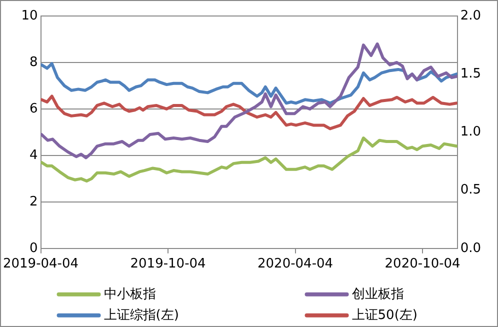 The image size is (498, 327). Describe the element at coordinates (33, 62) in the screenshot. I see `y-tick-label: 8` at that location.